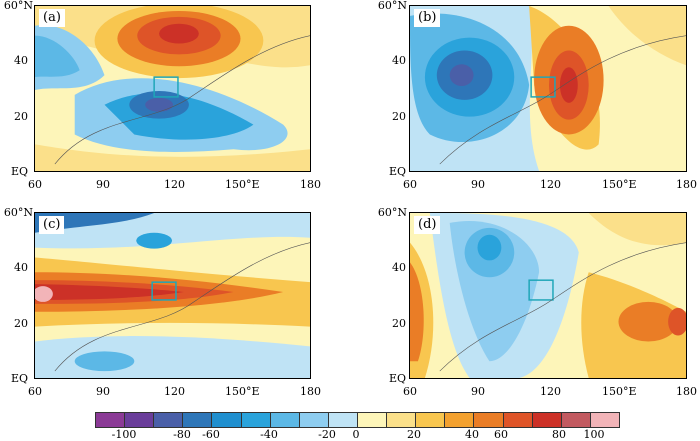  I want to click on panel-c-label: (c), so click(52, 225).